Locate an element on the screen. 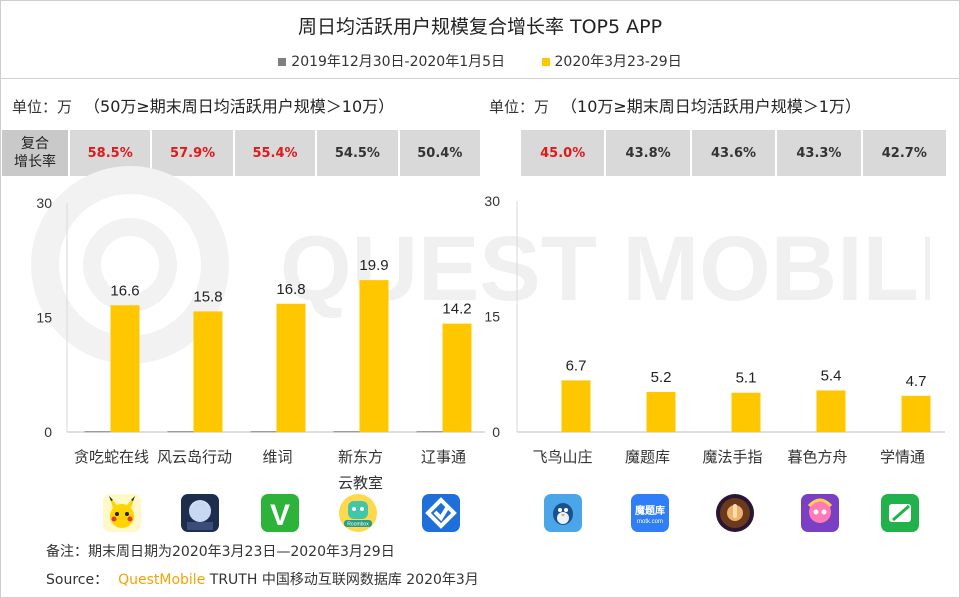  x-category-label: 学情通 is located at coordinates (902, 457).